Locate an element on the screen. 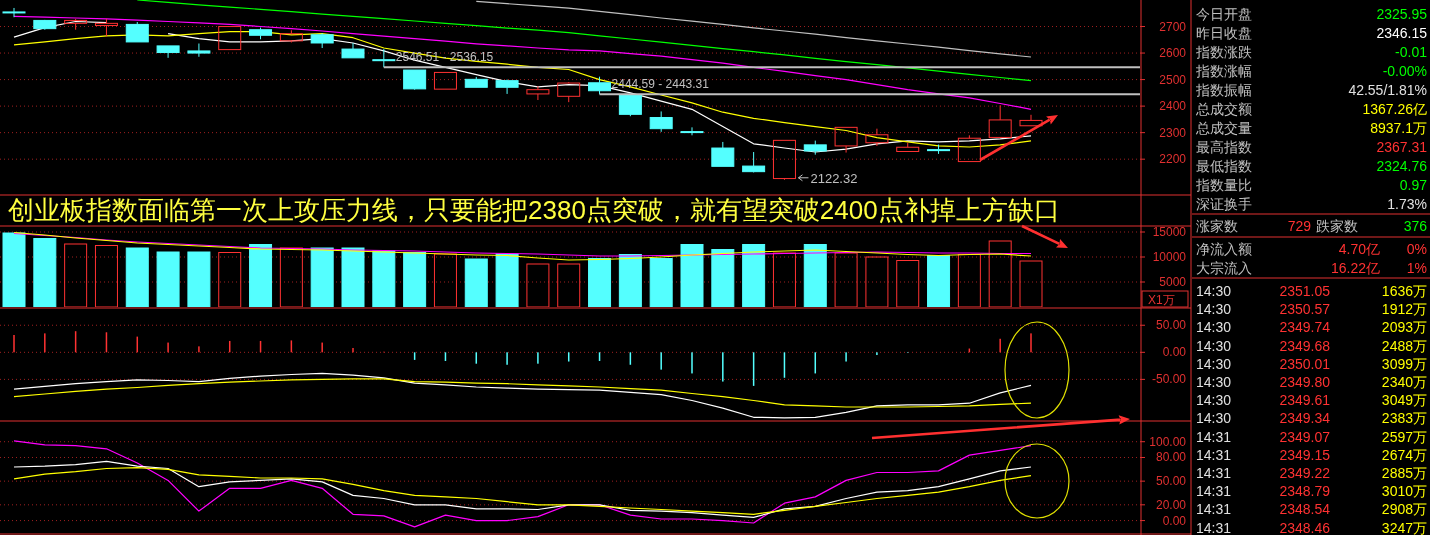 This screenshot has height=535, width=1430. text: 2324.76 is located at coordinates (1401, 166).